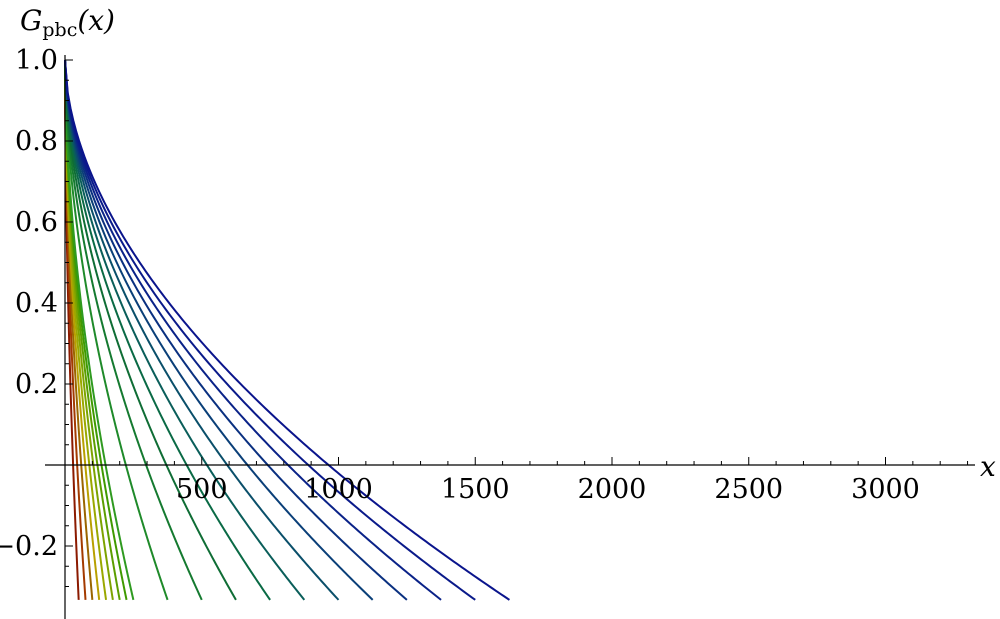  I want to click on x-tick-label: 500, so click(202, 489).